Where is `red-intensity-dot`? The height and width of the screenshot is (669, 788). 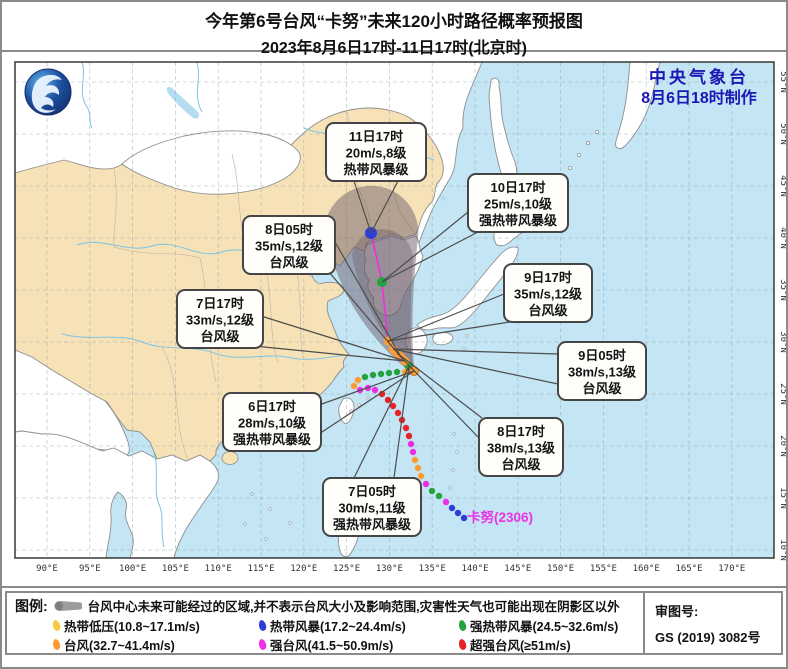
red-intensity-dot is located at coordinates (462, 644).